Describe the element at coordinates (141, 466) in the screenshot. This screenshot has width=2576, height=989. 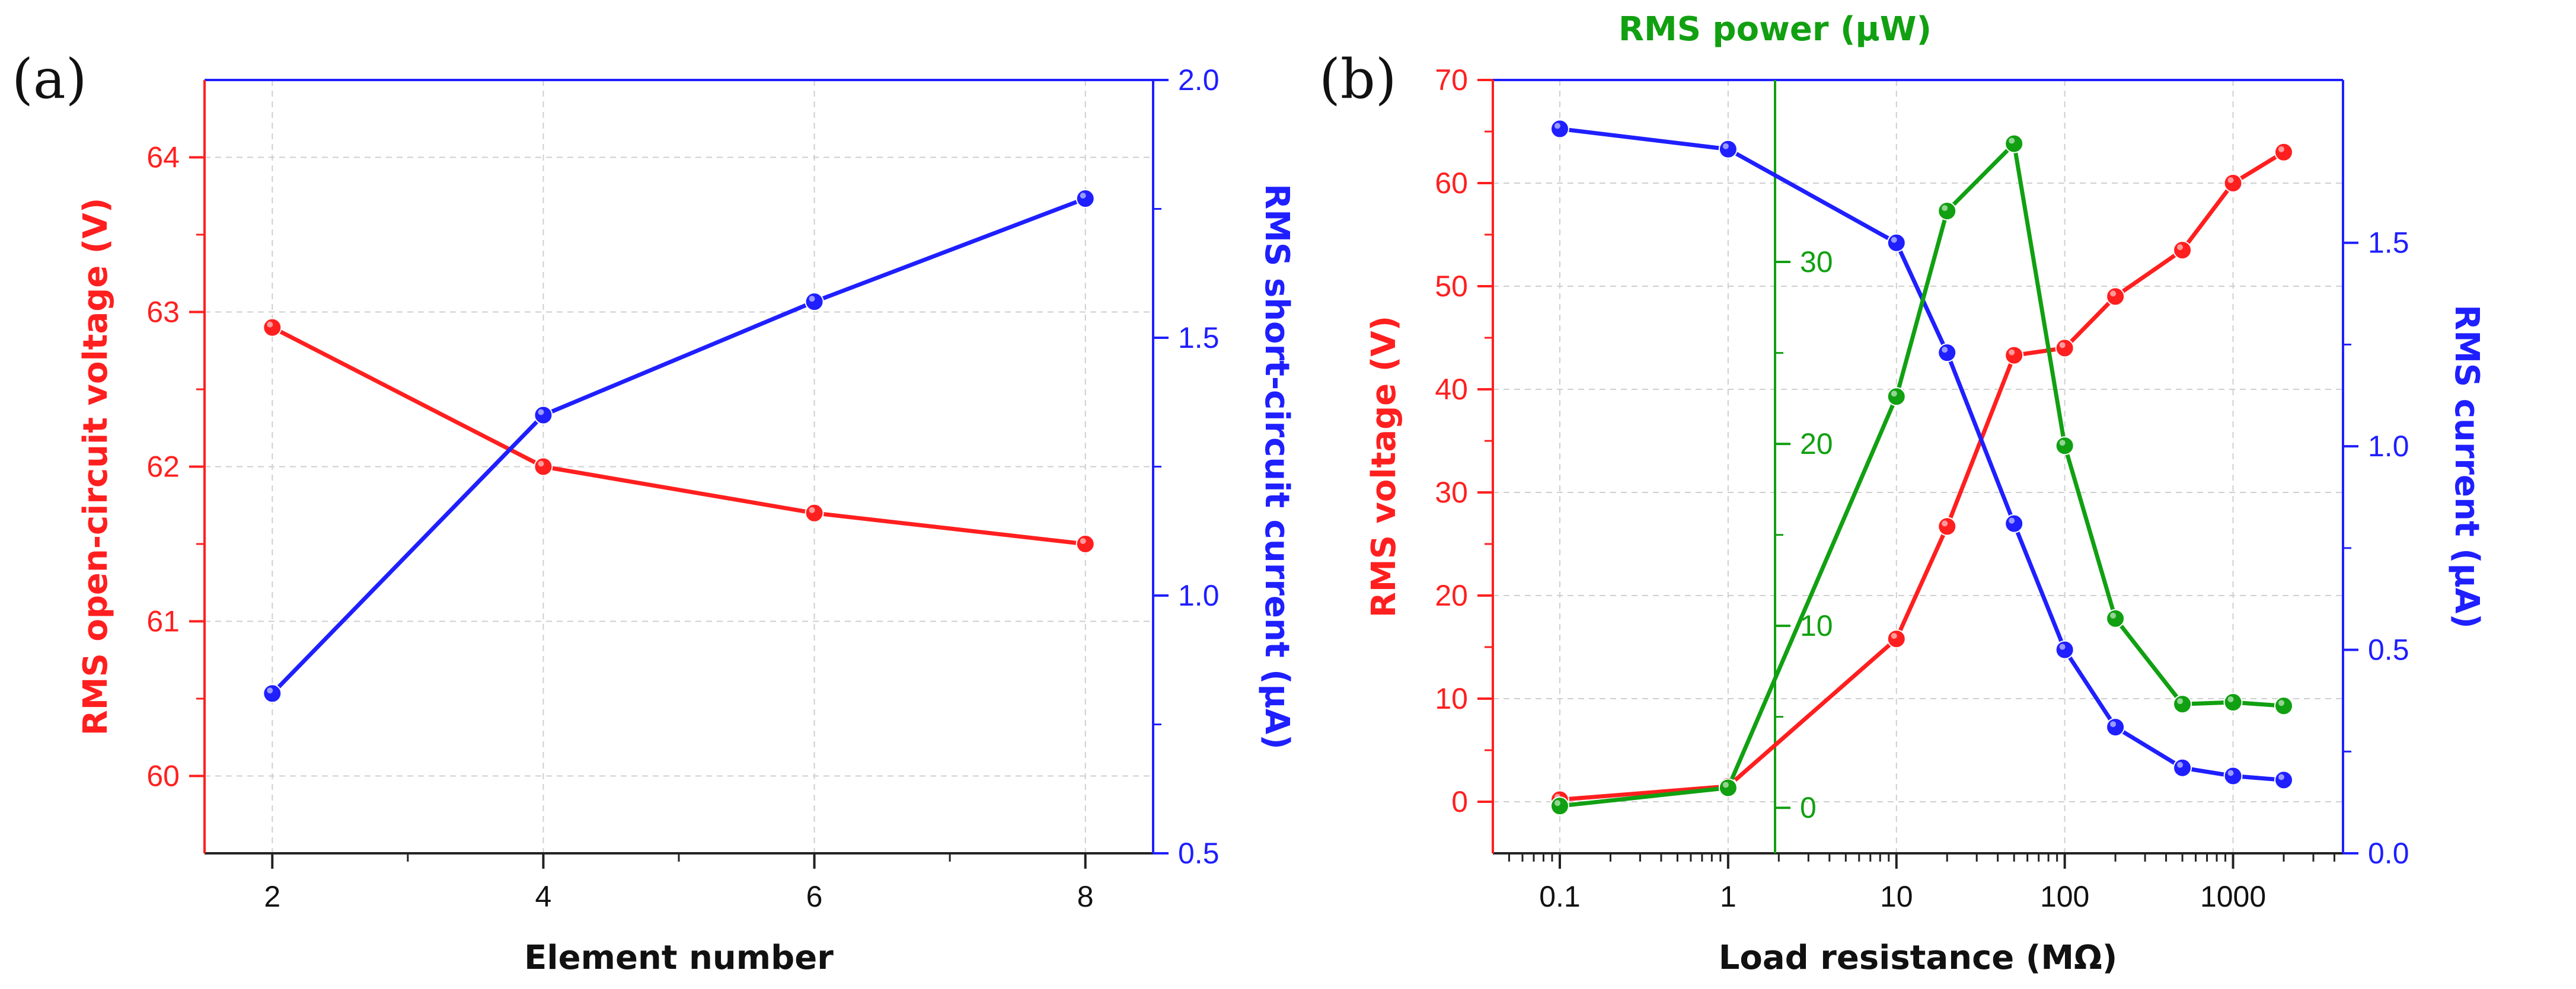
I see `left-y-axis: 60 61 62 63 64 RMS open-circuit voltage (V)` at that location.